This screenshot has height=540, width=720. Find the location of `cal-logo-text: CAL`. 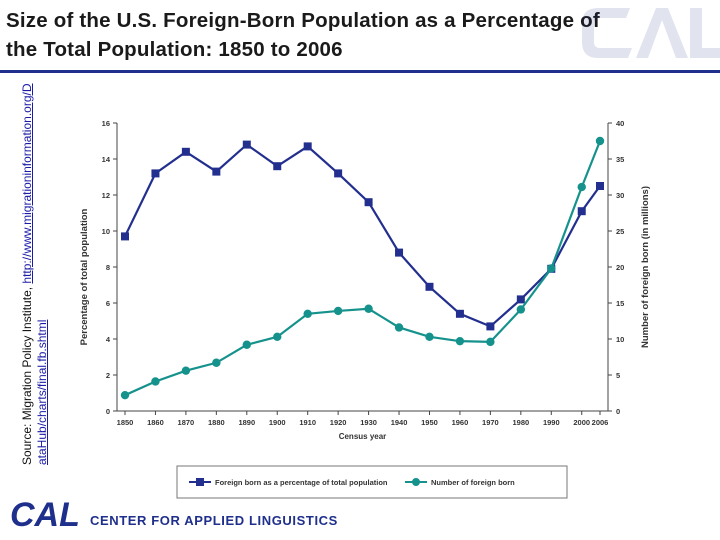

cal-logo-text: CAL is located at coordinates (45, 515).